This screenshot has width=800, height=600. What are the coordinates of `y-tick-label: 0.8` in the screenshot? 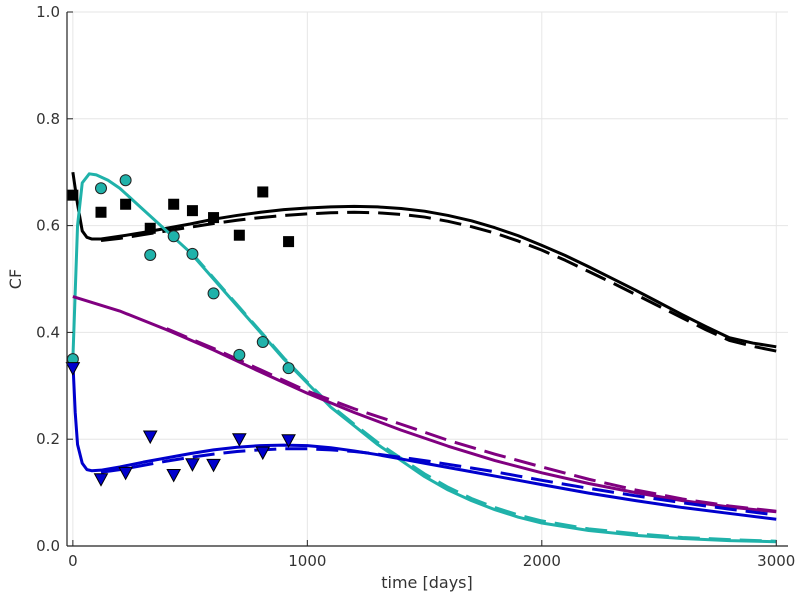 It's located at (48, 119).